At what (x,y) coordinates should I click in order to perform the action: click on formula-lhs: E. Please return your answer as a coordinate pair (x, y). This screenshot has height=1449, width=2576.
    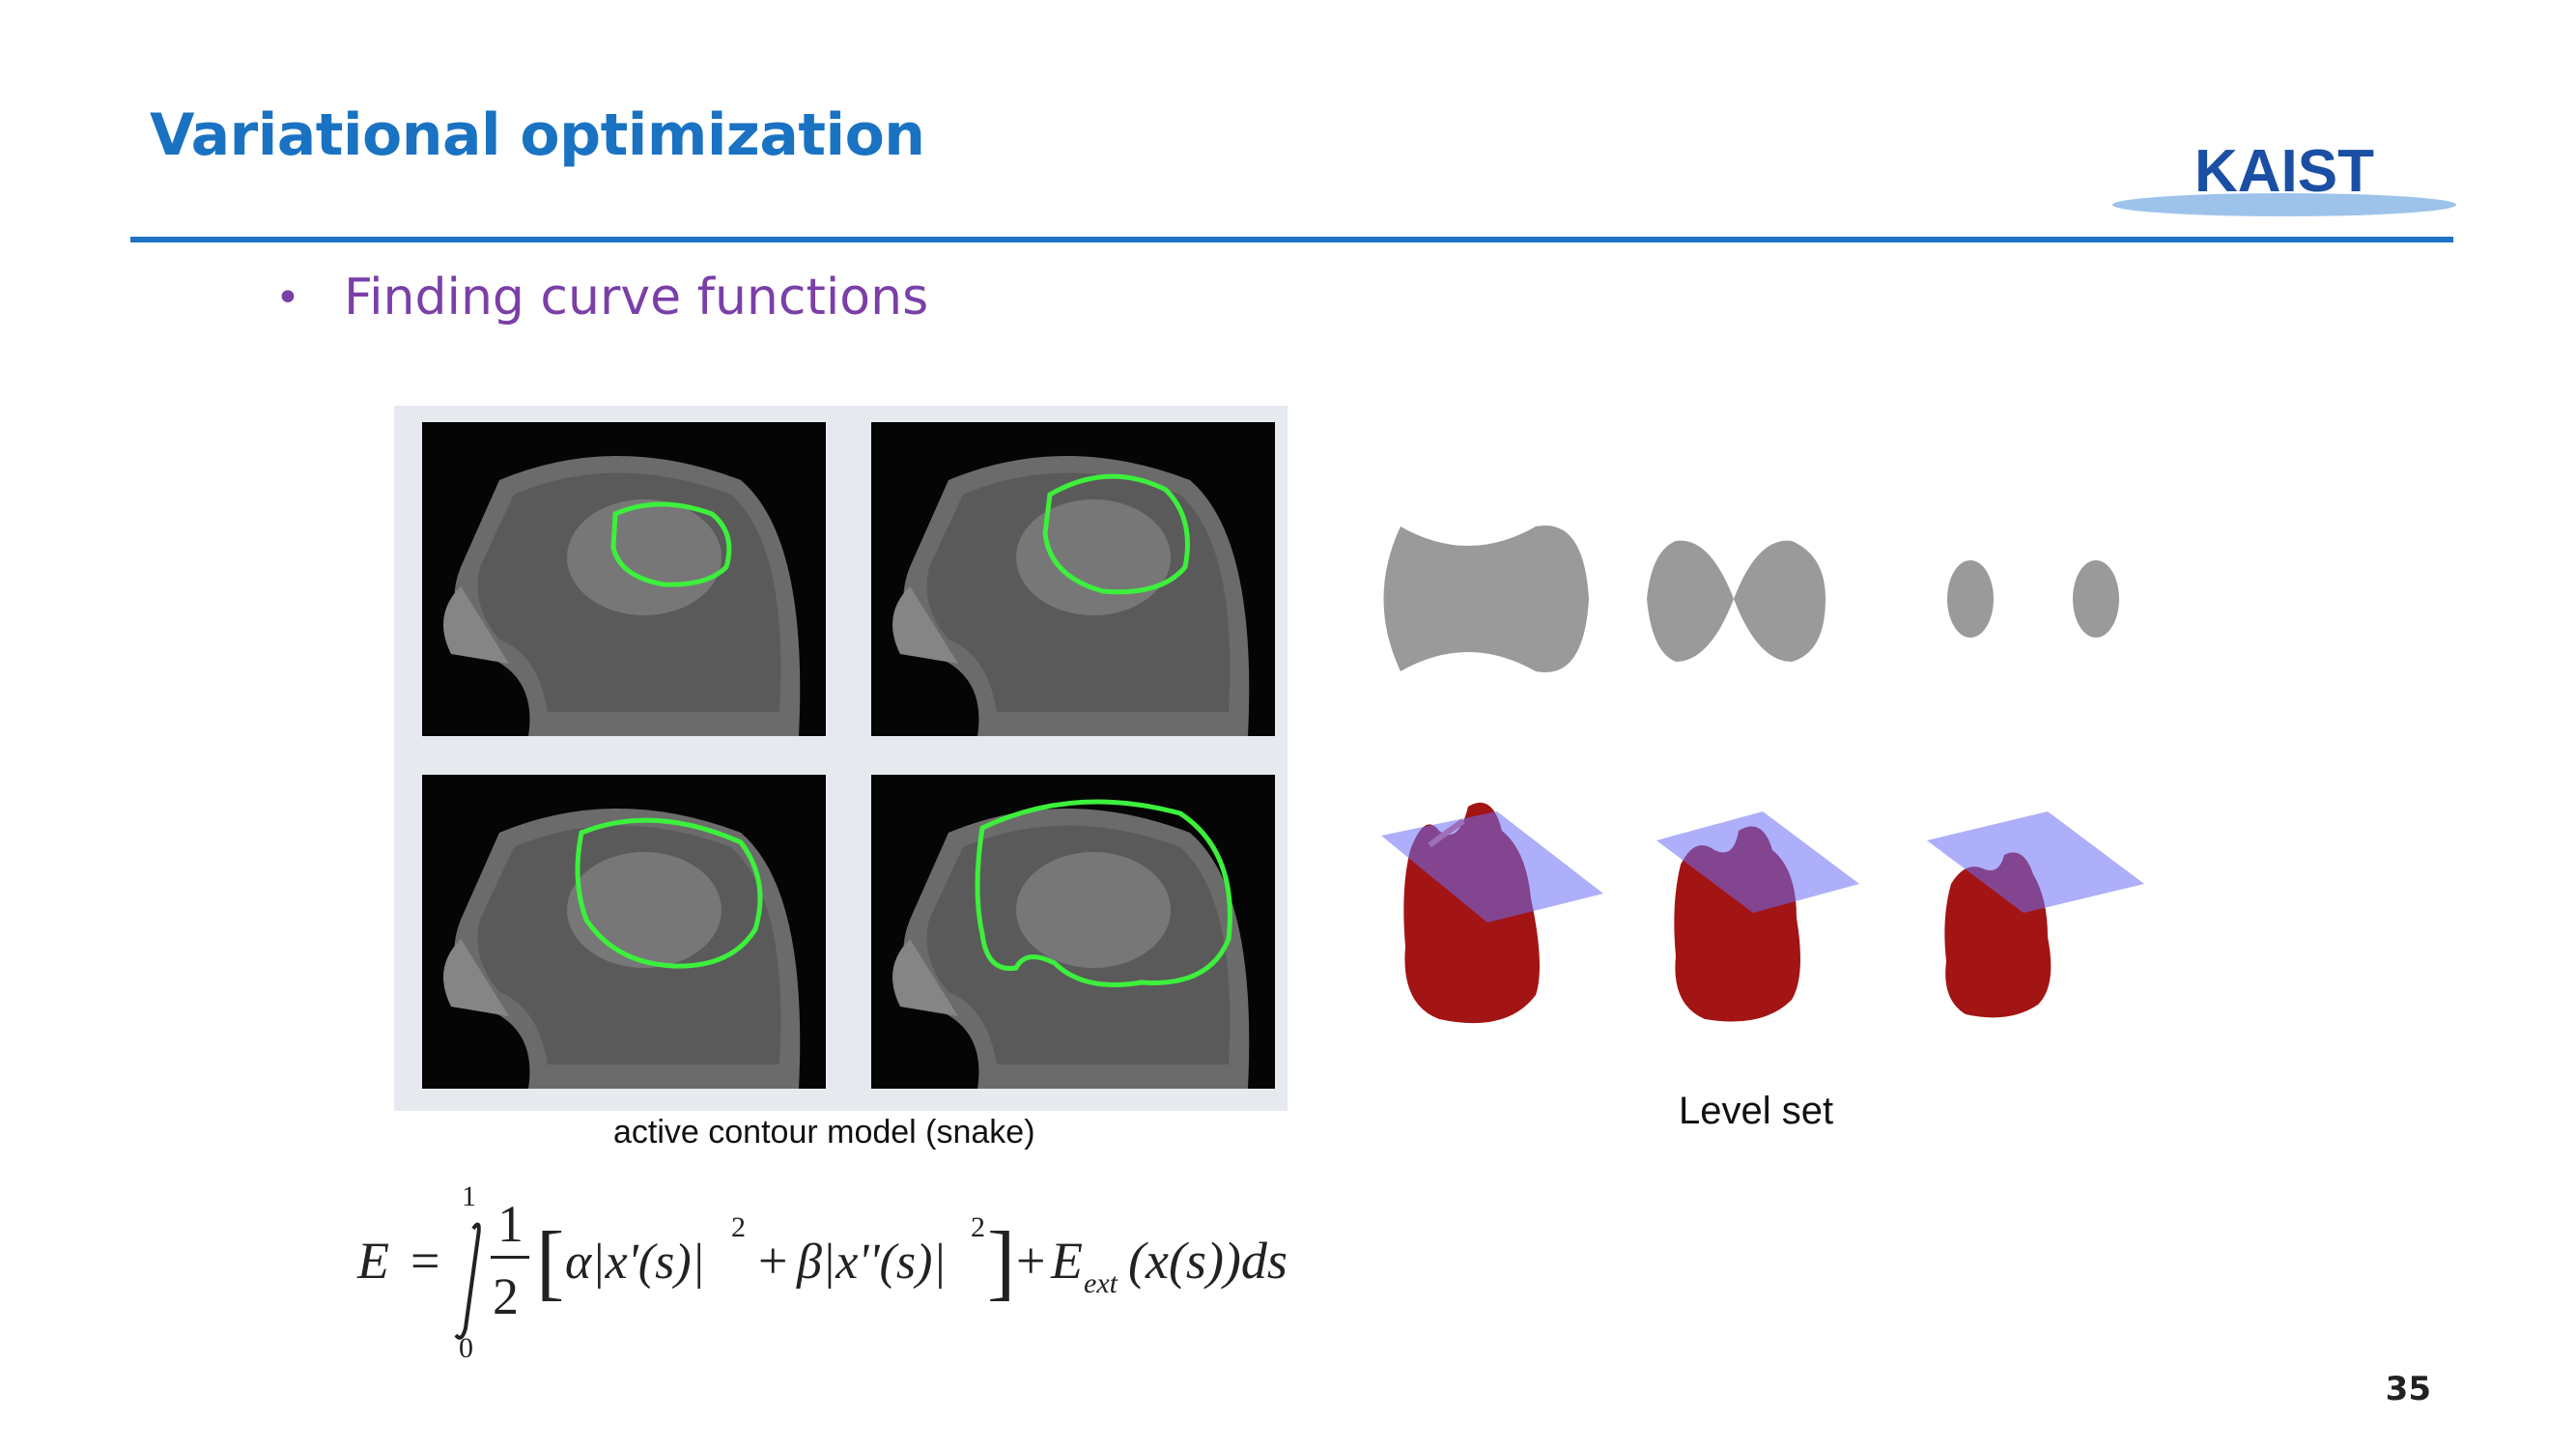
    Looking at the image, I should click on (372, 1261).